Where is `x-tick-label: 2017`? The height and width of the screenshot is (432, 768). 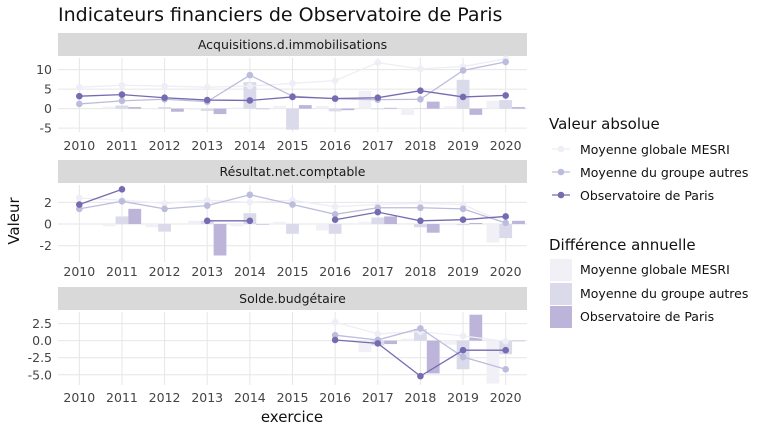
x-tick-label: 2017 is located at coordinates (378, 145).